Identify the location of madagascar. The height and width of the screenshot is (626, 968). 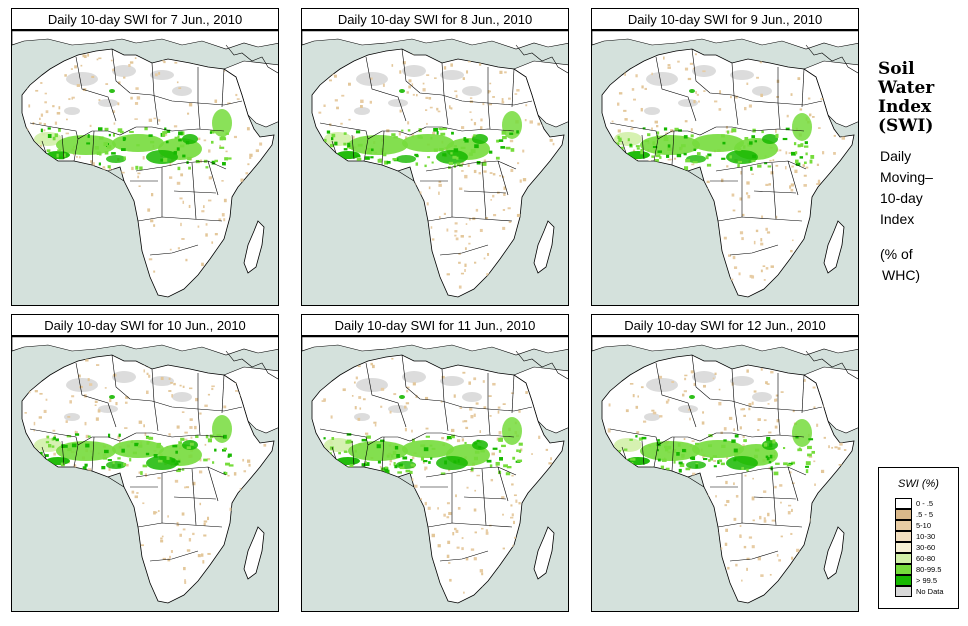
(544, 247).